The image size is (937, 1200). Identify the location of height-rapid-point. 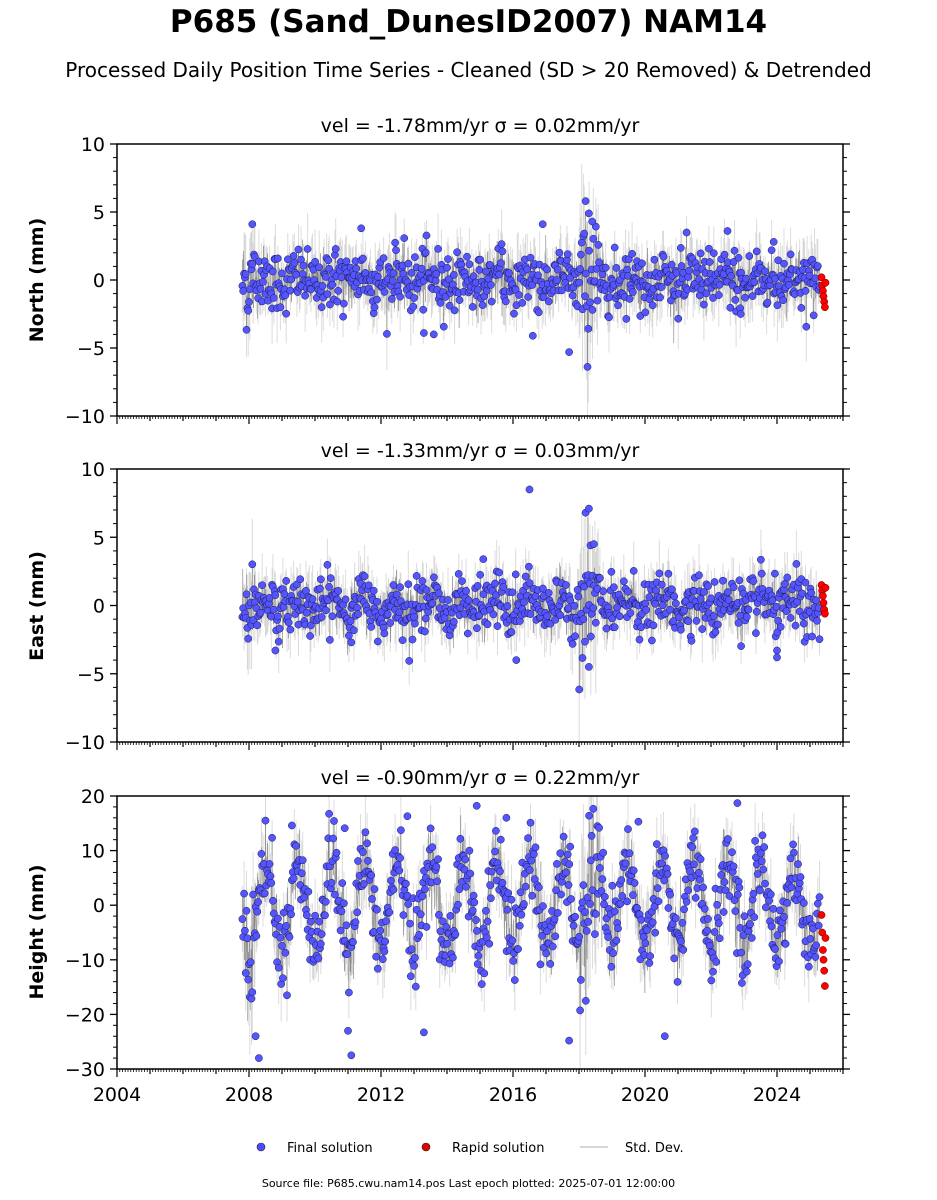
(825, 938).